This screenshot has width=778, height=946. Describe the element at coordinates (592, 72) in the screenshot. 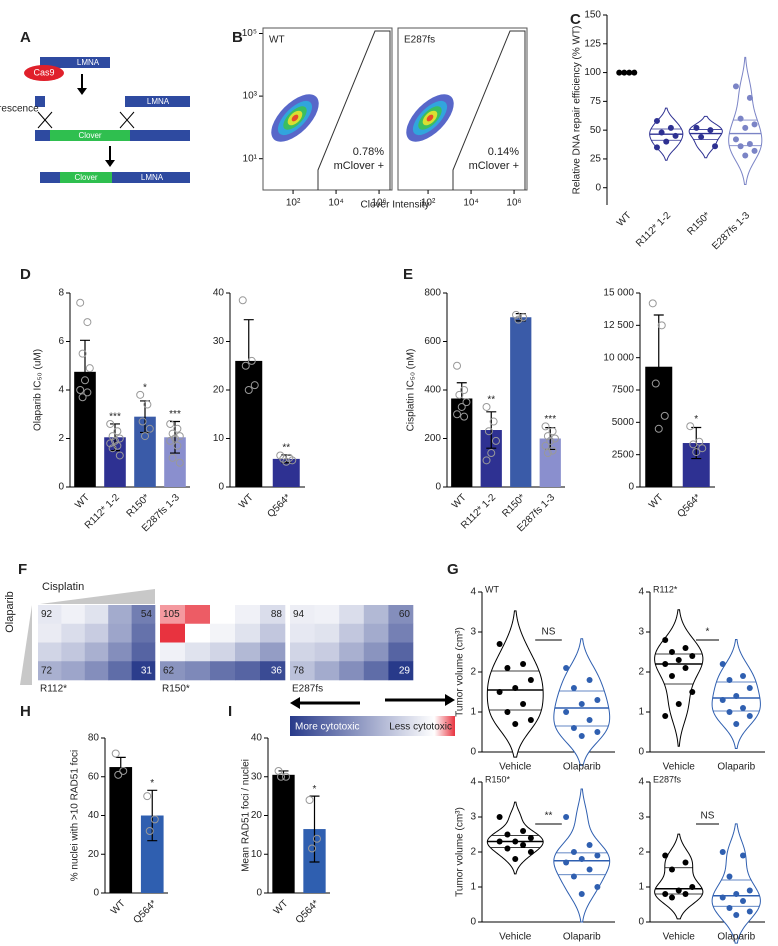

I see `y-tick-label: 100` at that location.